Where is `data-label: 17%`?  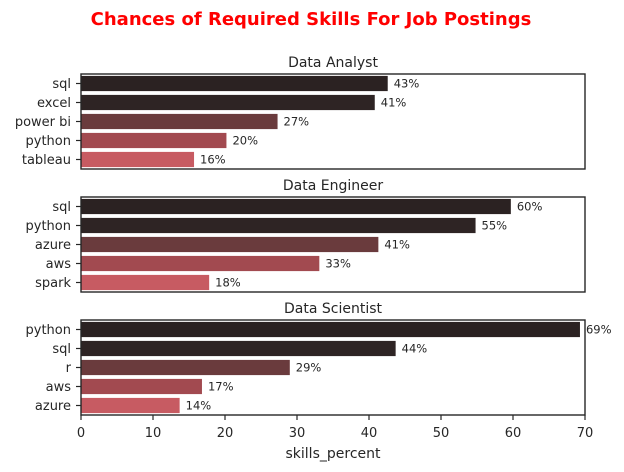 data-label: 17% is located at coordinates (221, 387).